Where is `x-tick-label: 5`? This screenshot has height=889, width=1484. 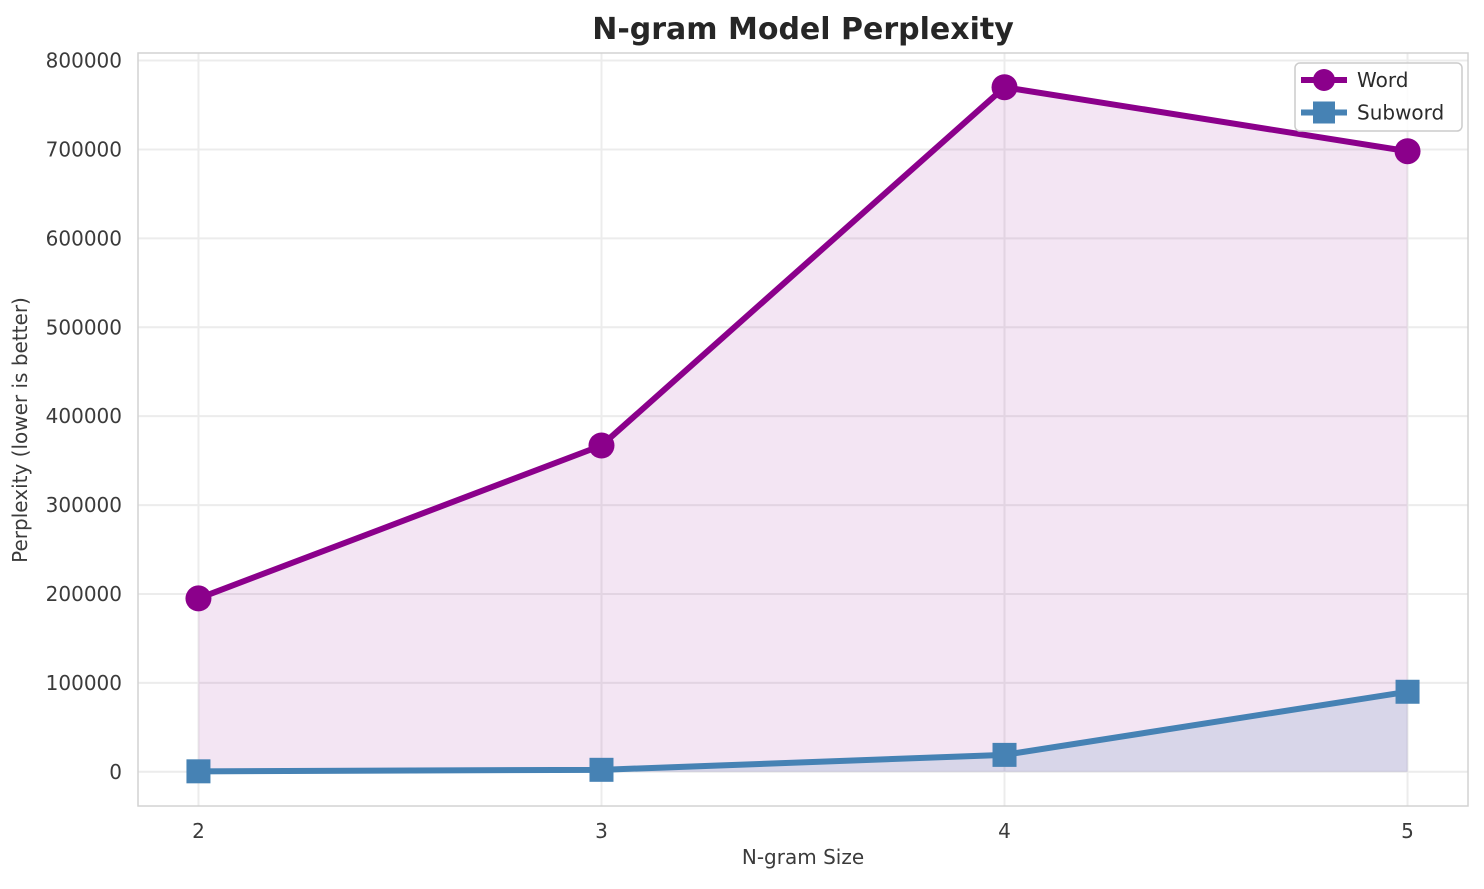
x-tick-label: 5 is located at coordinates (1407, 831).